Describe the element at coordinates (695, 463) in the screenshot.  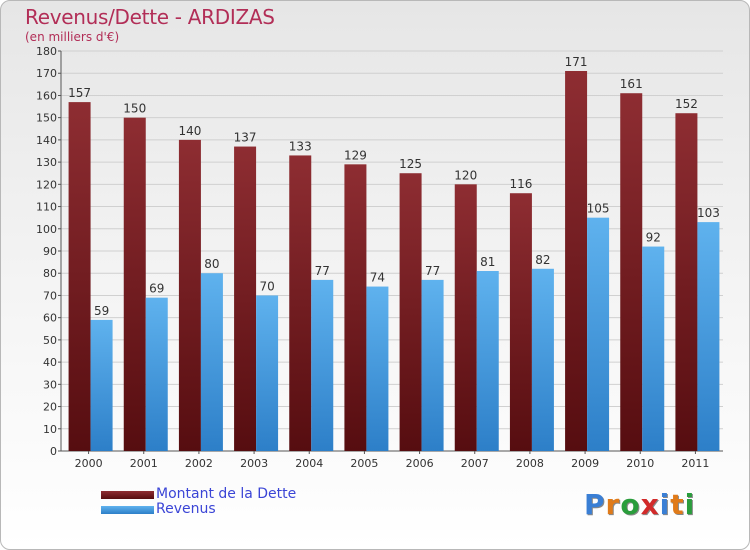
I see `x-tick-label: 2011` at that location.